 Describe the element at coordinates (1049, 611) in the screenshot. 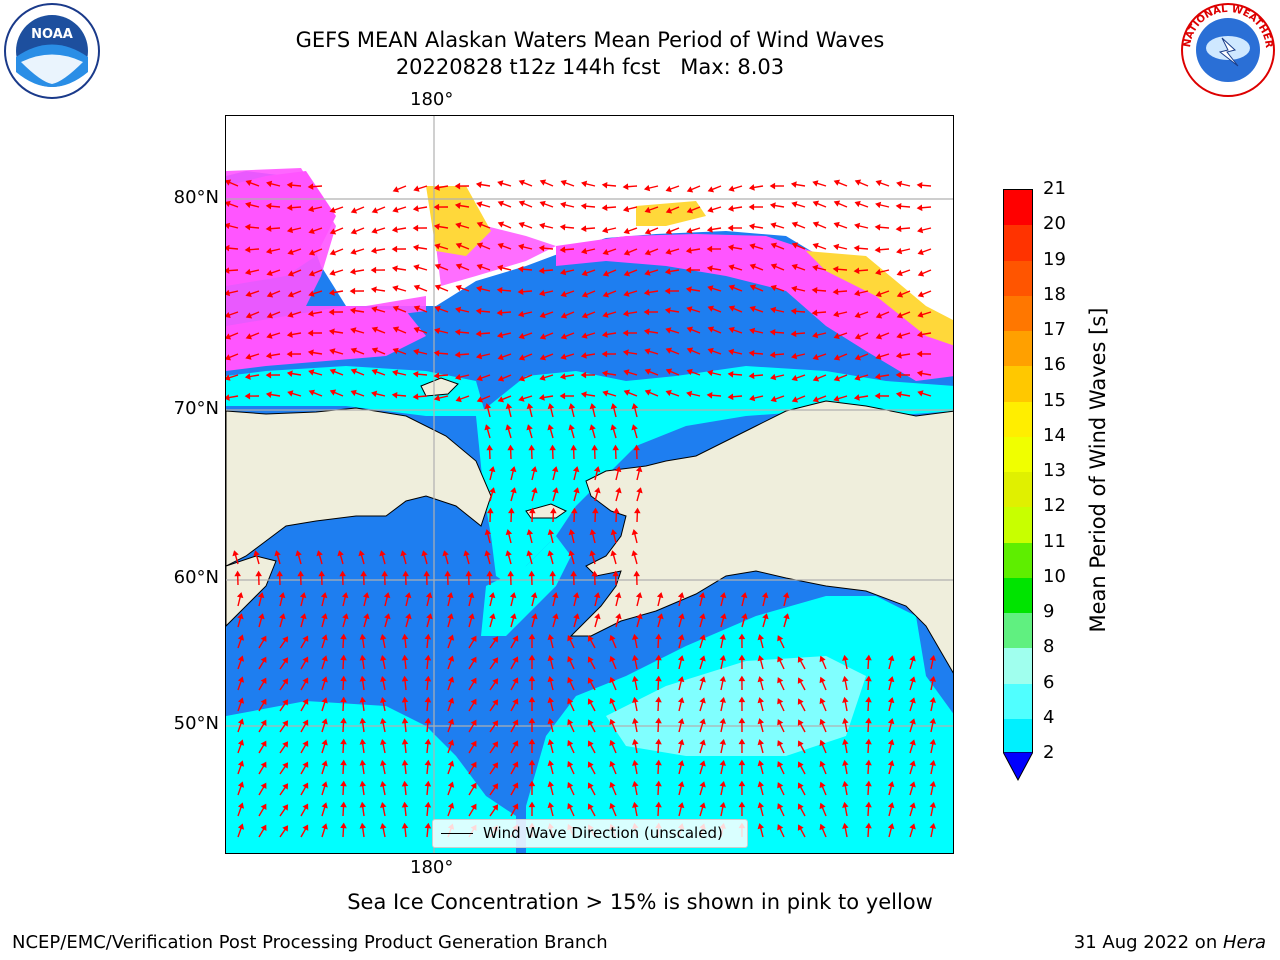

I see `colorbar-tick-label: 9` at that location.